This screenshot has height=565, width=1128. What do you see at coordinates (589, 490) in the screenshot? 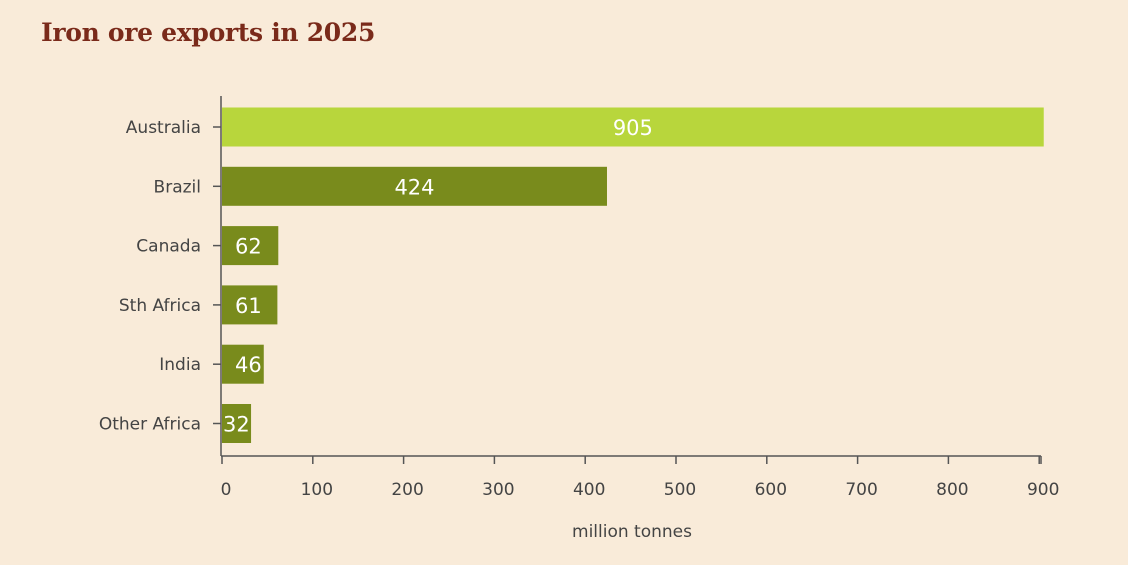
I see `x-tick-label: 400` at bounding box center [589, 490].